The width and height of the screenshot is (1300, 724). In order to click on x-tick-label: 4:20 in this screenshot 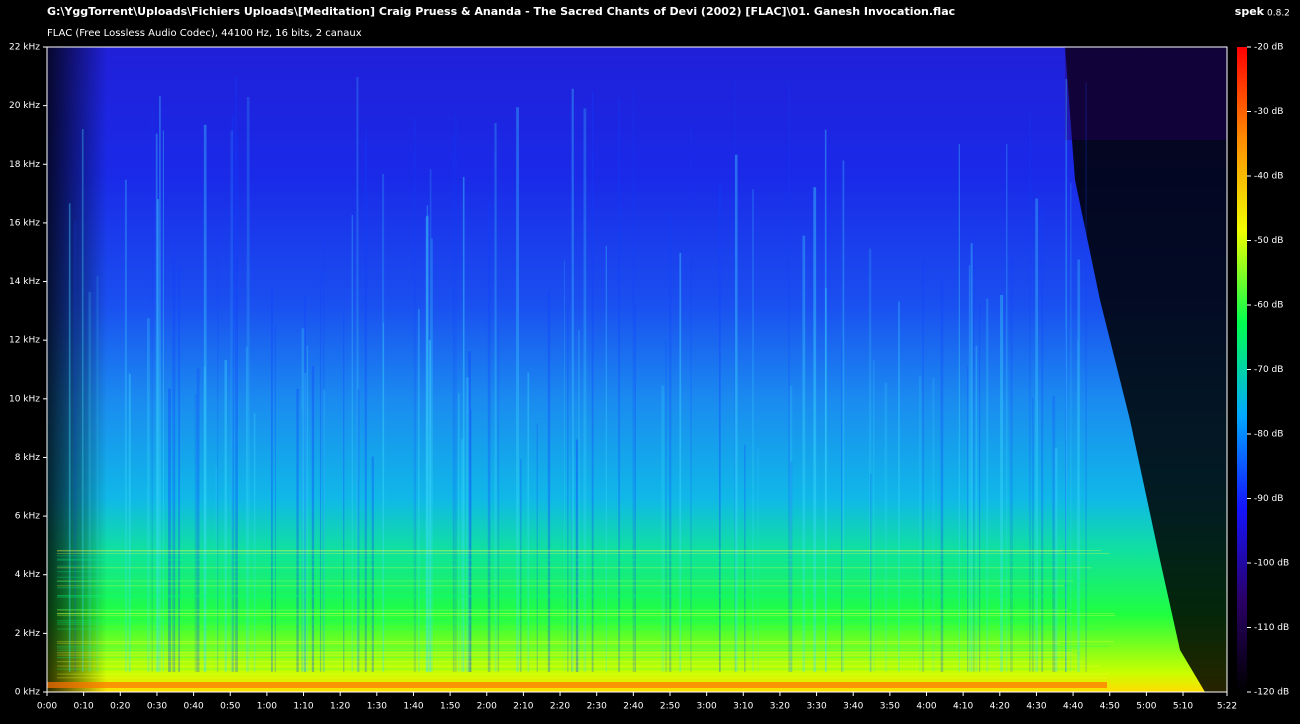, I will do `click(1000, 707)`.